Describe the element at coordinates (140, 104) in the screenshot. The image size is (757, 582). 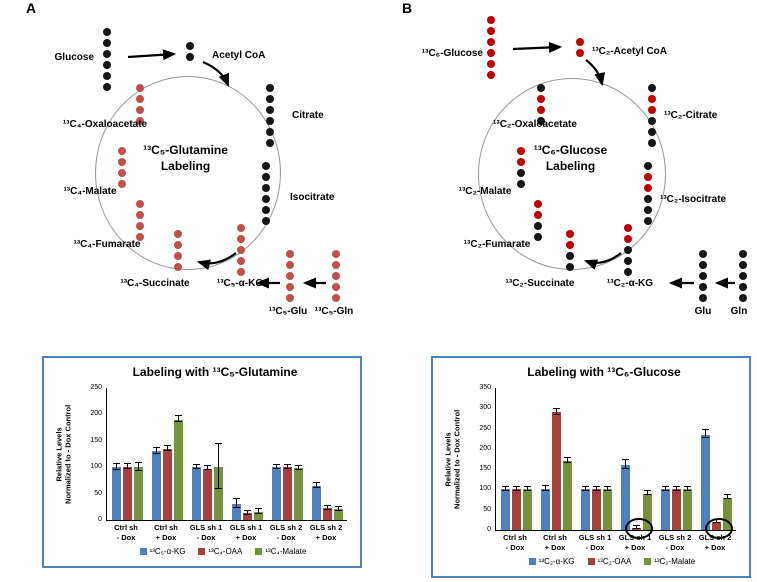
I see `oxaloacetate-dots-a` at that location.